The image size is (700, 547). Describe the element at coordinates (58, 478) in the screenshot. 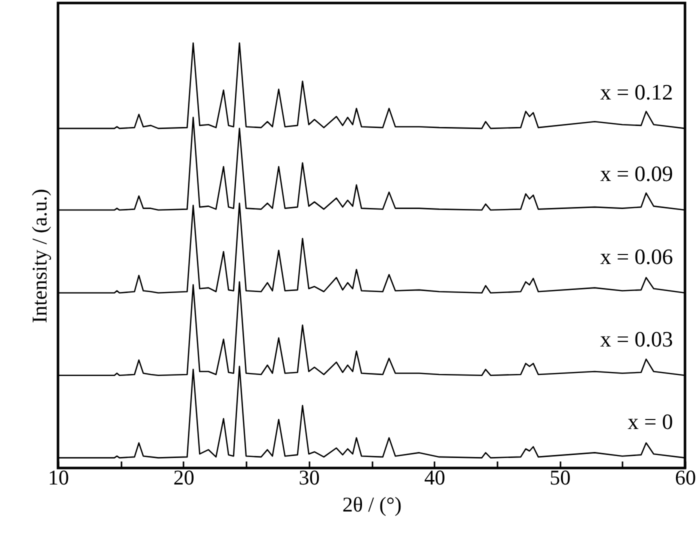

I see `x-tick-label: 10` at that location.